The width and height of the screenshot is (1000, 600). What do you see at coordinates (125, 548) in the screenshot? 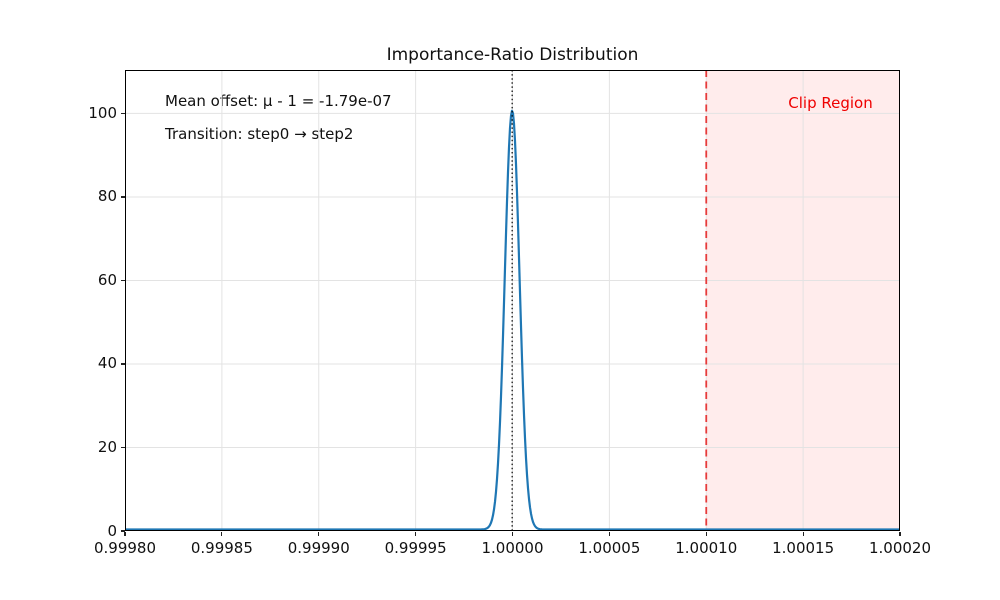
I see `x-tick-label: 0.99980` at bounding box center [125, 548].